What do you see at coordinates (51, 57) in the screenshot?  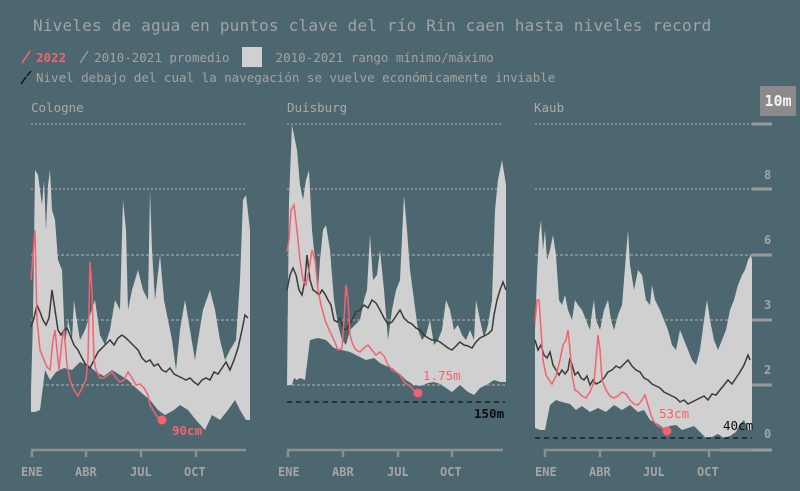 I see `legend-2022-label: 2022` at bounding box center [51, 57].